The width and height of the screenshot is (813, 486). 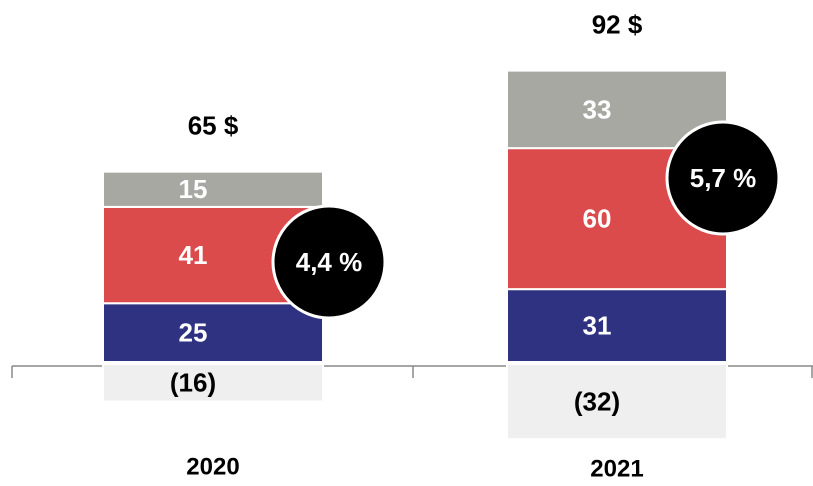 What do you see at coordinates (597, 109) in the screenshot?
I see `data-label: 33` at bounding box center [597, 109].